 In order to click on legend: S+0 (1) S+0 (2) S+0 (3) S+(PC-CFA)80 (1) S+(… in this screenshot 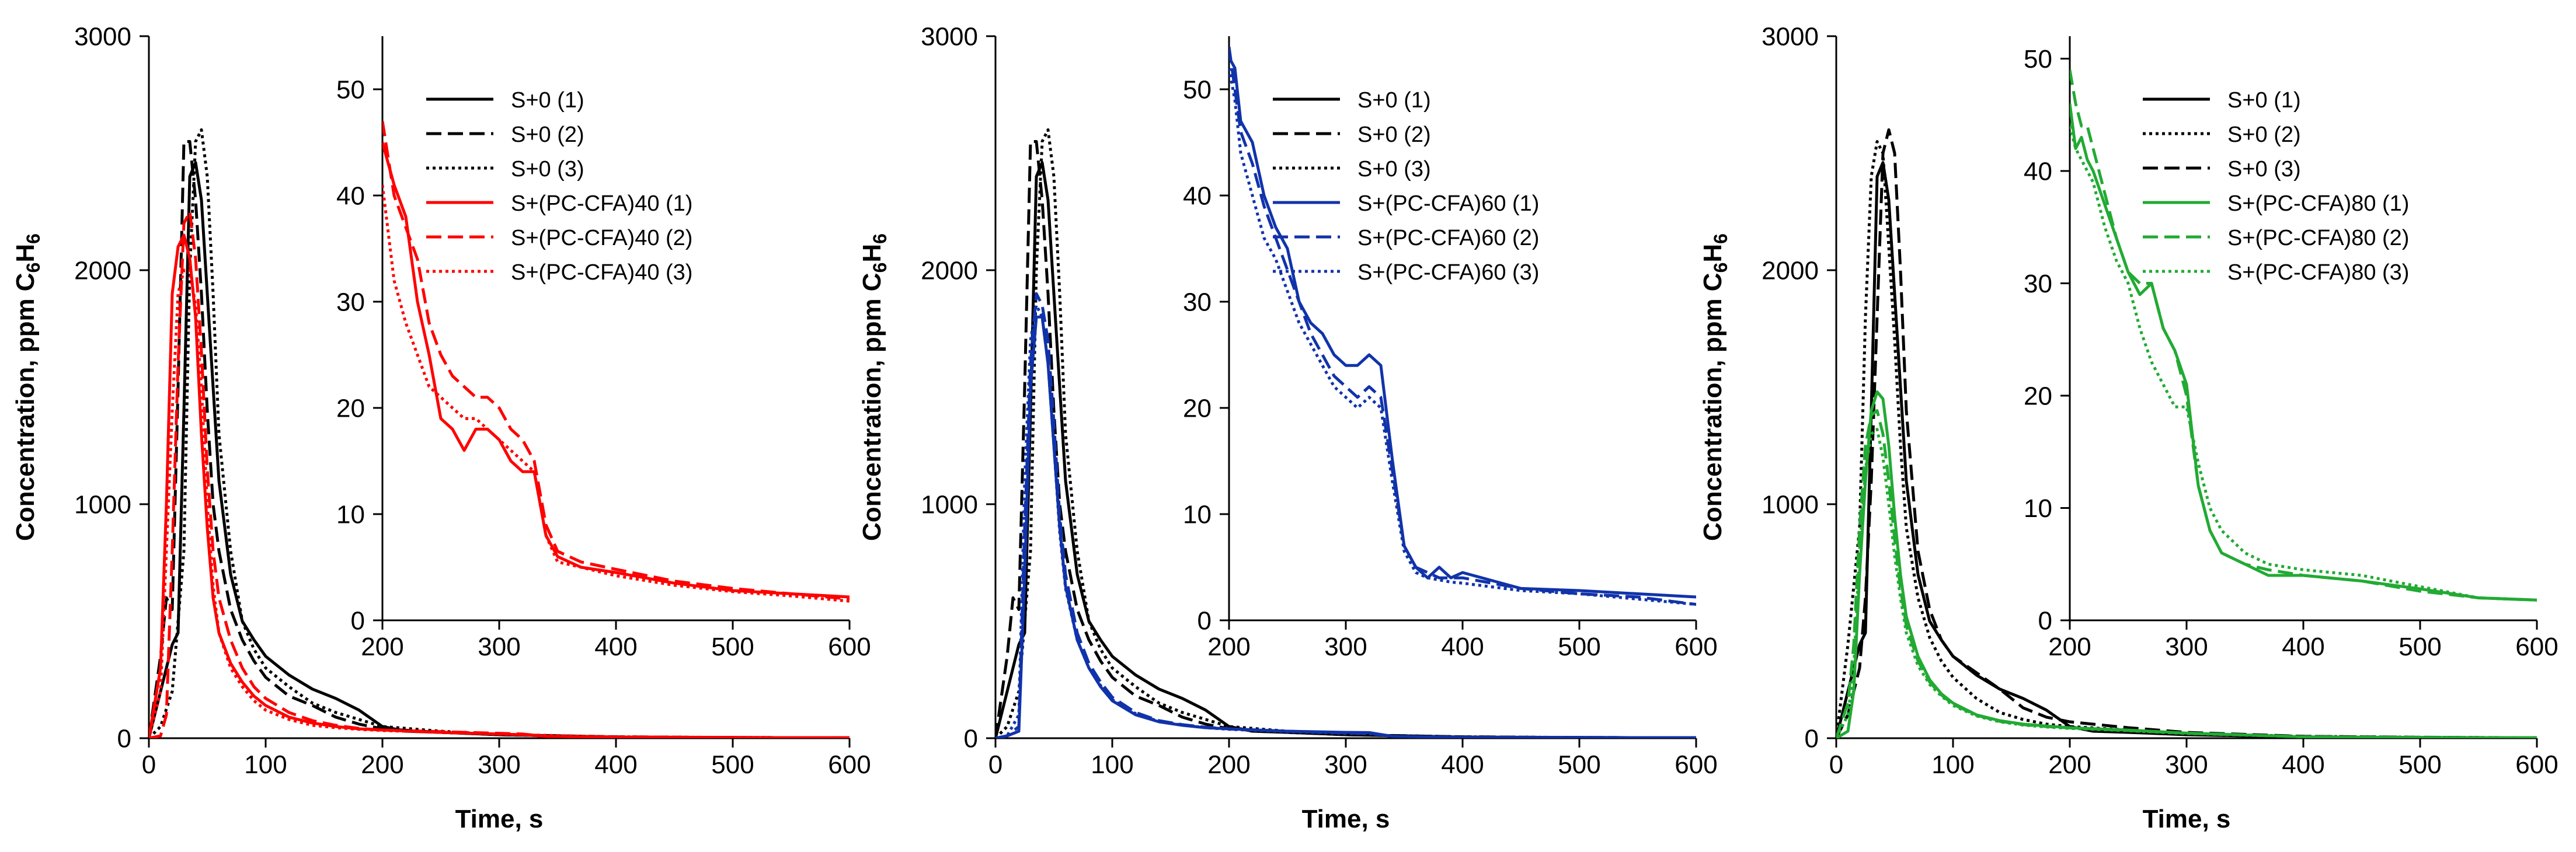, I will do `click(2276, 187)`.